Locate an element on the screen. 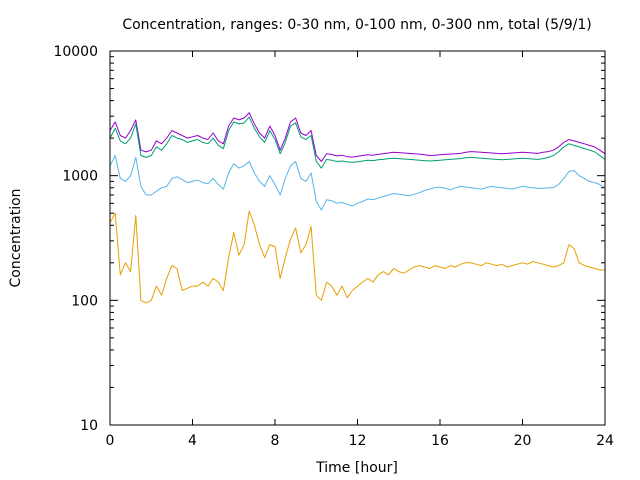  x-axis-label: Time [hour] is located at coordinates (356, 468).